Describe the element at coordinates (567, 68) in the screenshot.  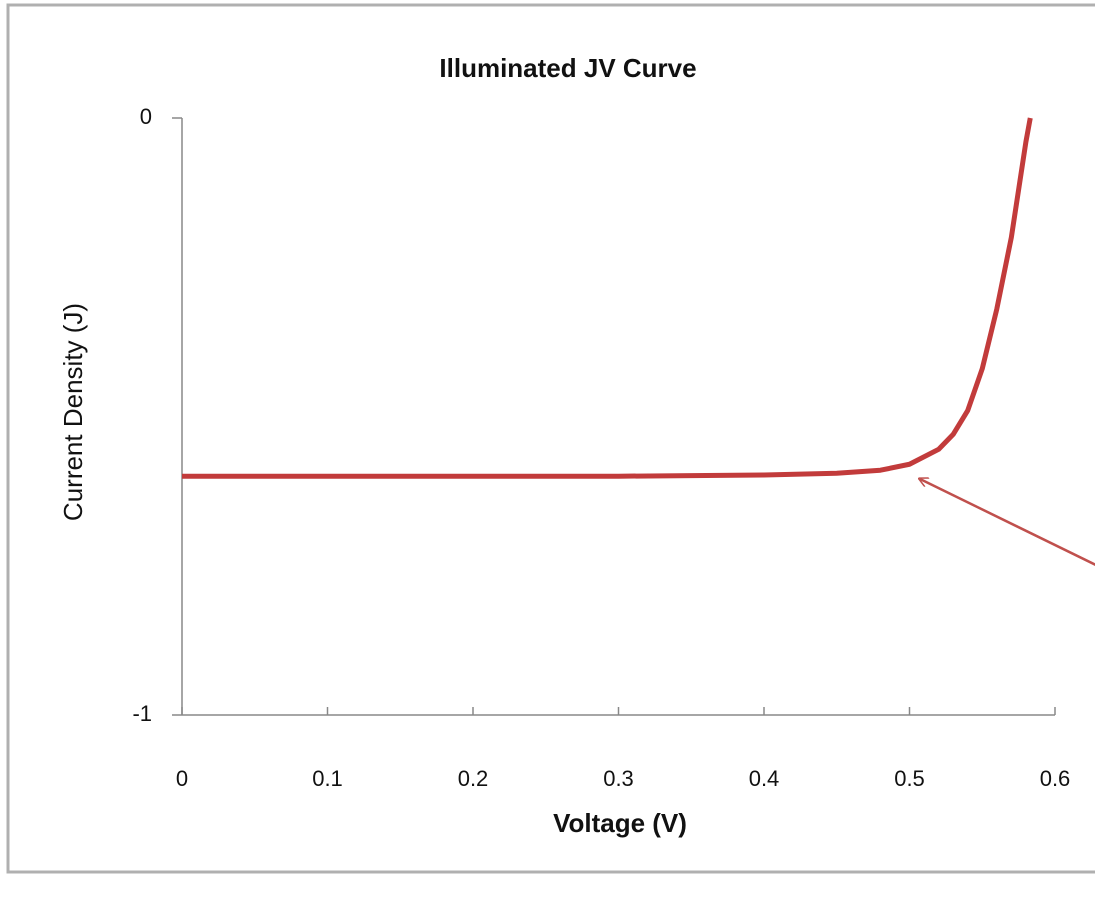
I see `chart-title: Illuminated JV Curve` at that location.